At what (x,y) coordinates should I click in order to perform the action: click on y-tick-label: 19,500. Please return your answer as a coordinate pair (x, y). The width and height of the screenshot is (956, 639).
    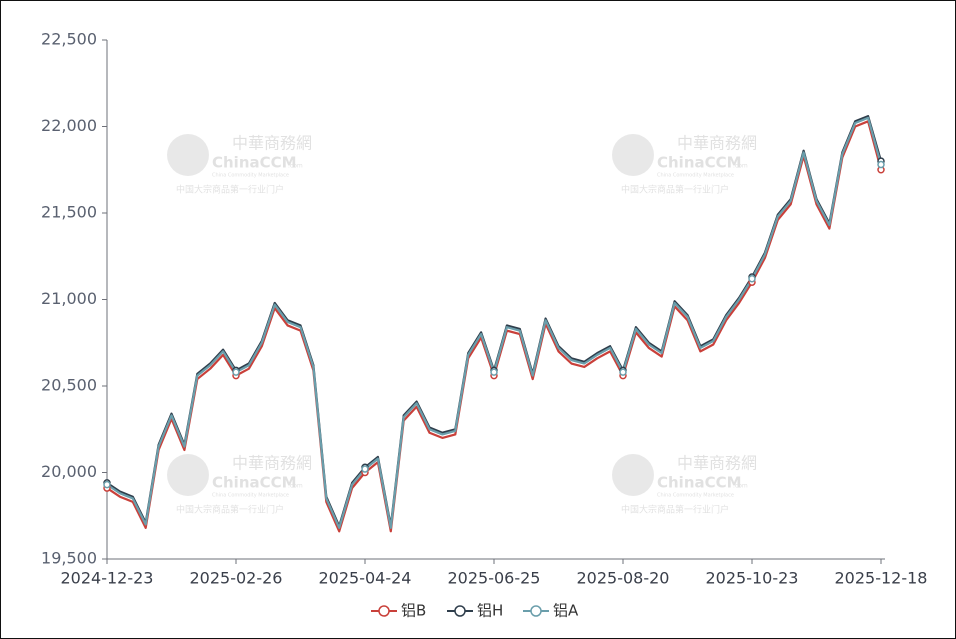
    Looking at the image, I should click on (69, 558).